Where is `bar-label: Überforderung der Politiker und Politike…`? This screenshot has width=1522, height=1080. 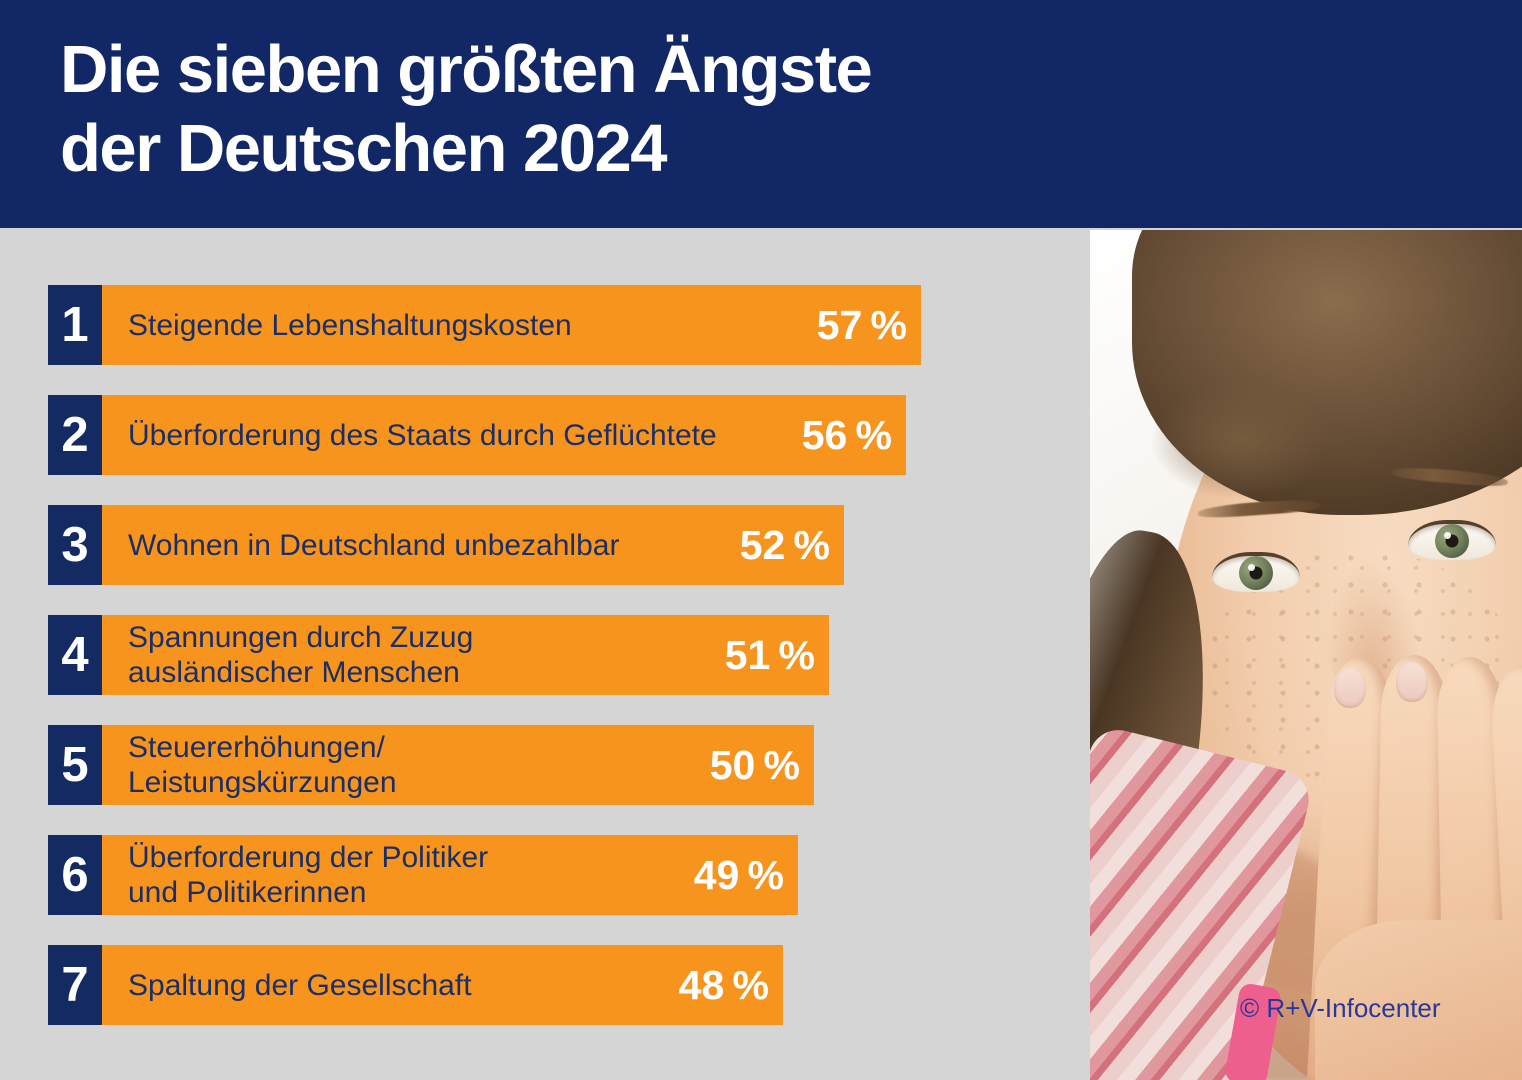 bar-label: Überforderung der Politiker und Politike… is located at coordinates (308, 875).